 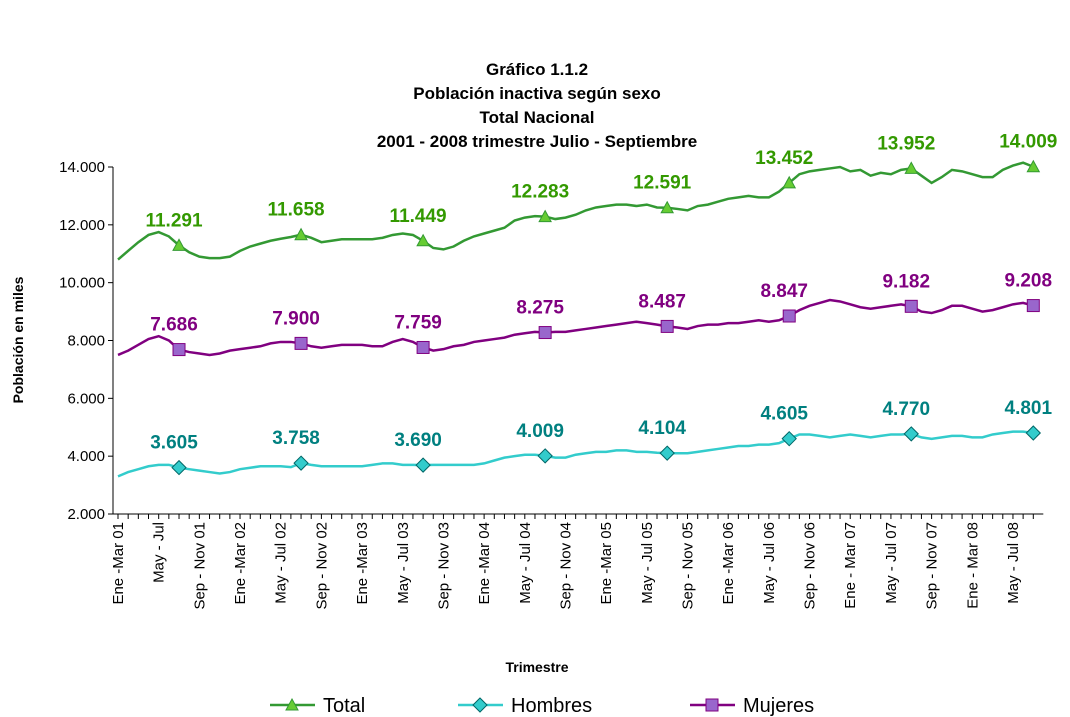 I want to click on x-tick-label: May - Jul 05, so click(x=647, y=563).